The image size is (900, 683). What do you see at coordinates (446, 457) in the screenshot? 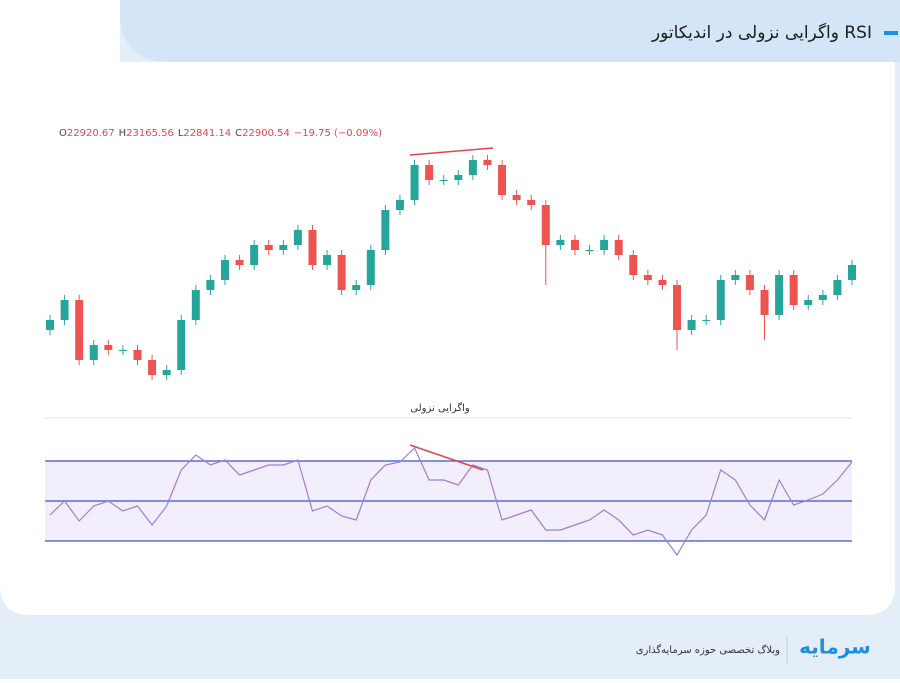
I see `divergence-rsi` at bounding box center [446, 457].